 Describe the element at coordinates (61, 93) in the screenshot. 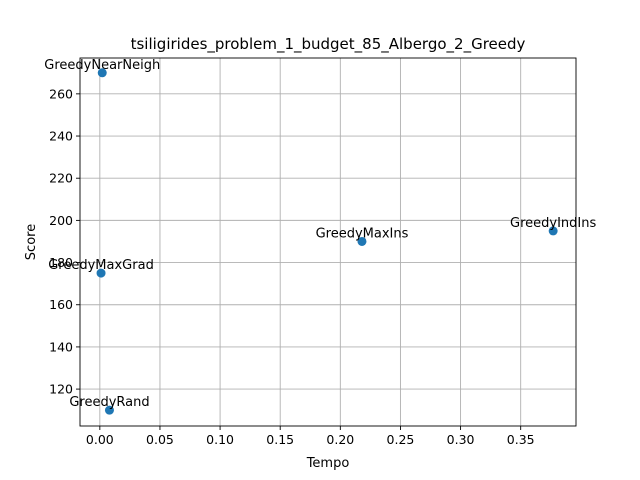

I see `y-tick-label: 260` at that location.